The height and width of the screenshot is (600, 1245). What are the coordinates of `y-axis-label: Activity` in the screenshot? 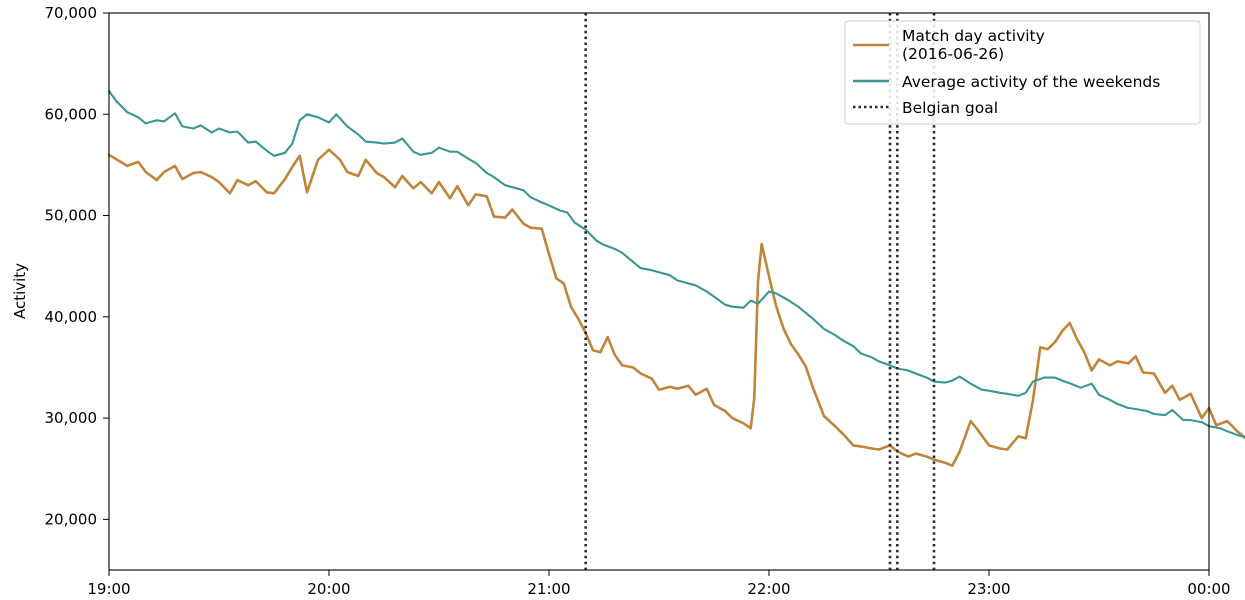 It's located at (20, 291).